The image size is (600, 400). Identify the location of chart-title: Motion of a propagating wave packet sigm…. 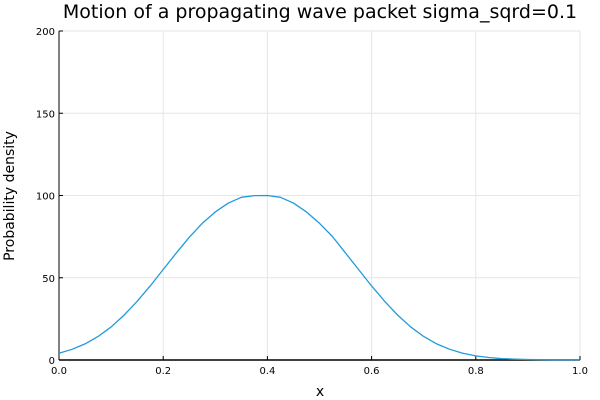
(320, 12).